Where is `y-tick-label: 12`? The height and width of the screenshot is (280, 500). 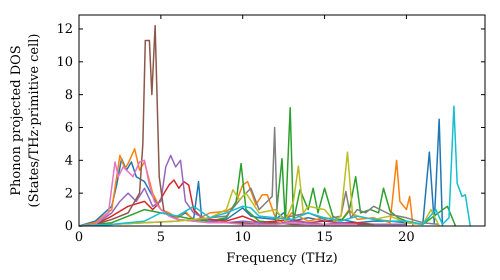 y-tick-label: 12 is located at coordinates (64, 30).